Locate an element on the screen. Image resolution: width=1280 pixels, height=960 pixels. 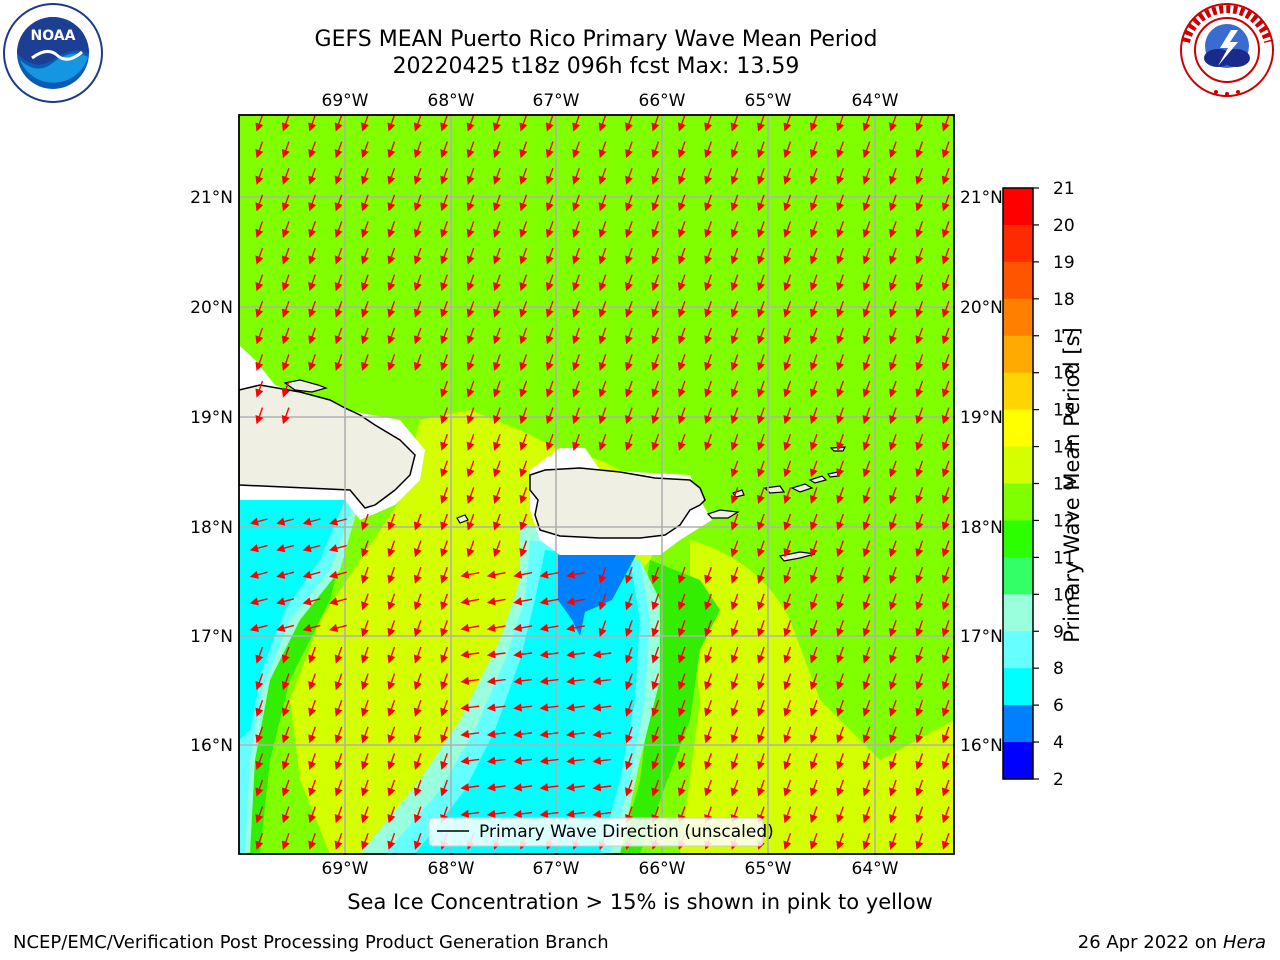
colorbar-tick-label: 18 is located at coordinates (1064, 300).